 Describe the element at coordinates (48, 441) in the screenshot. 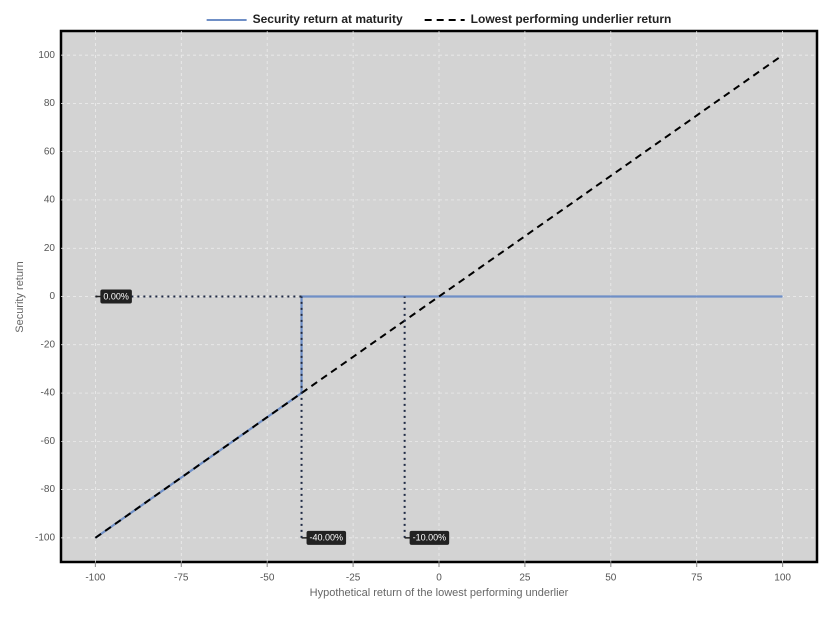

I see `y-tick-label: -60` at that location.